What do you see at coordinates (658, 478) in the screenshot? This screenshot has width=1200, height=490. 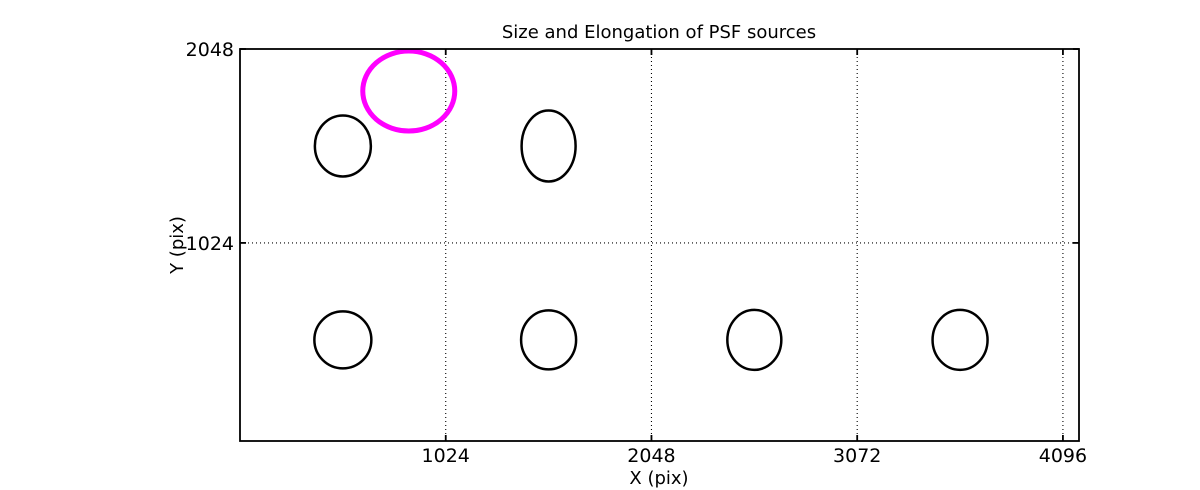 I see `x-axis-label: X (pix)` at bounding box center [658, 478].